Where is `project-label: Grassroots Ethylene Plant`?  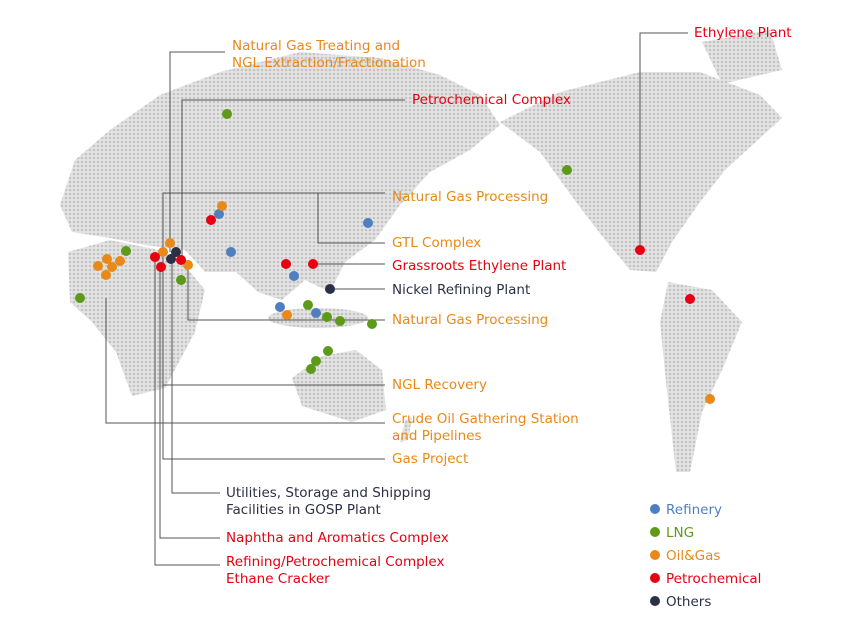
project-label: Grassroots Ethylene Plant is located at coordinates (479, 266).